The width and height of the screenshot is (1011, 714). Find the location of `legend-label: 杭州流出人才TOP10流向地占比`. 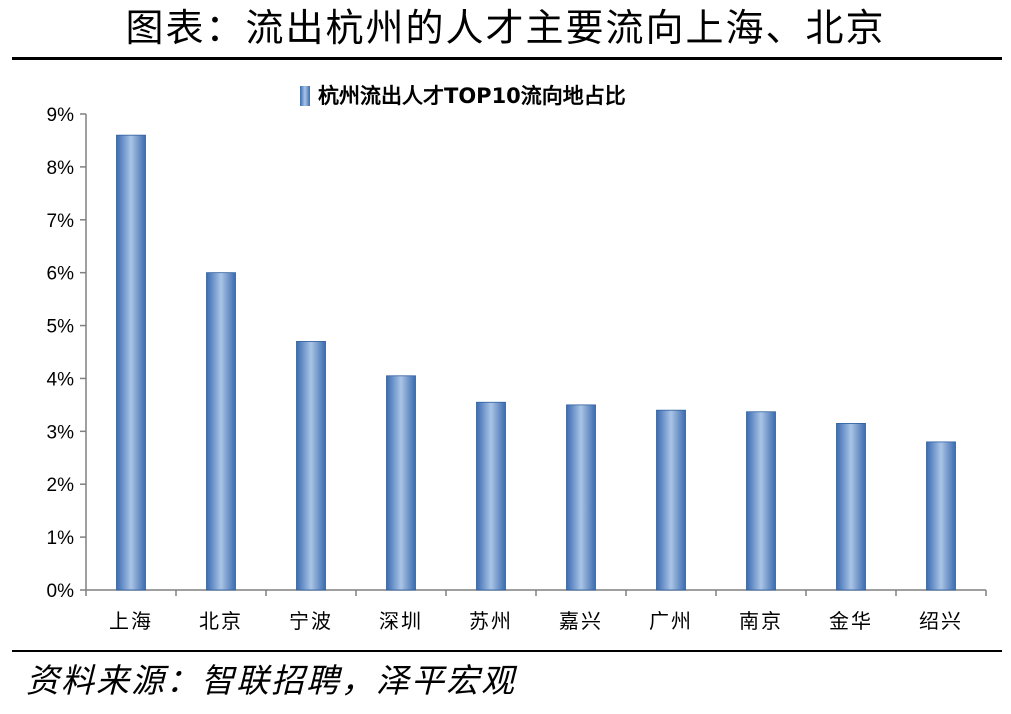

legend-label: 杭州流出人才TOP10流向地占比 is located at coordinates (472, 96).